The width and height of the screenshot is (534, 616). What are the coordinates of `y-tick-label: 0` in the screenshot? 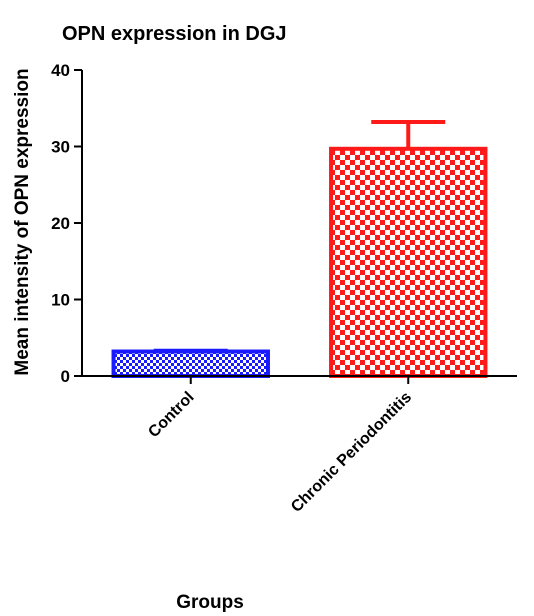 It's located at (65, 376).